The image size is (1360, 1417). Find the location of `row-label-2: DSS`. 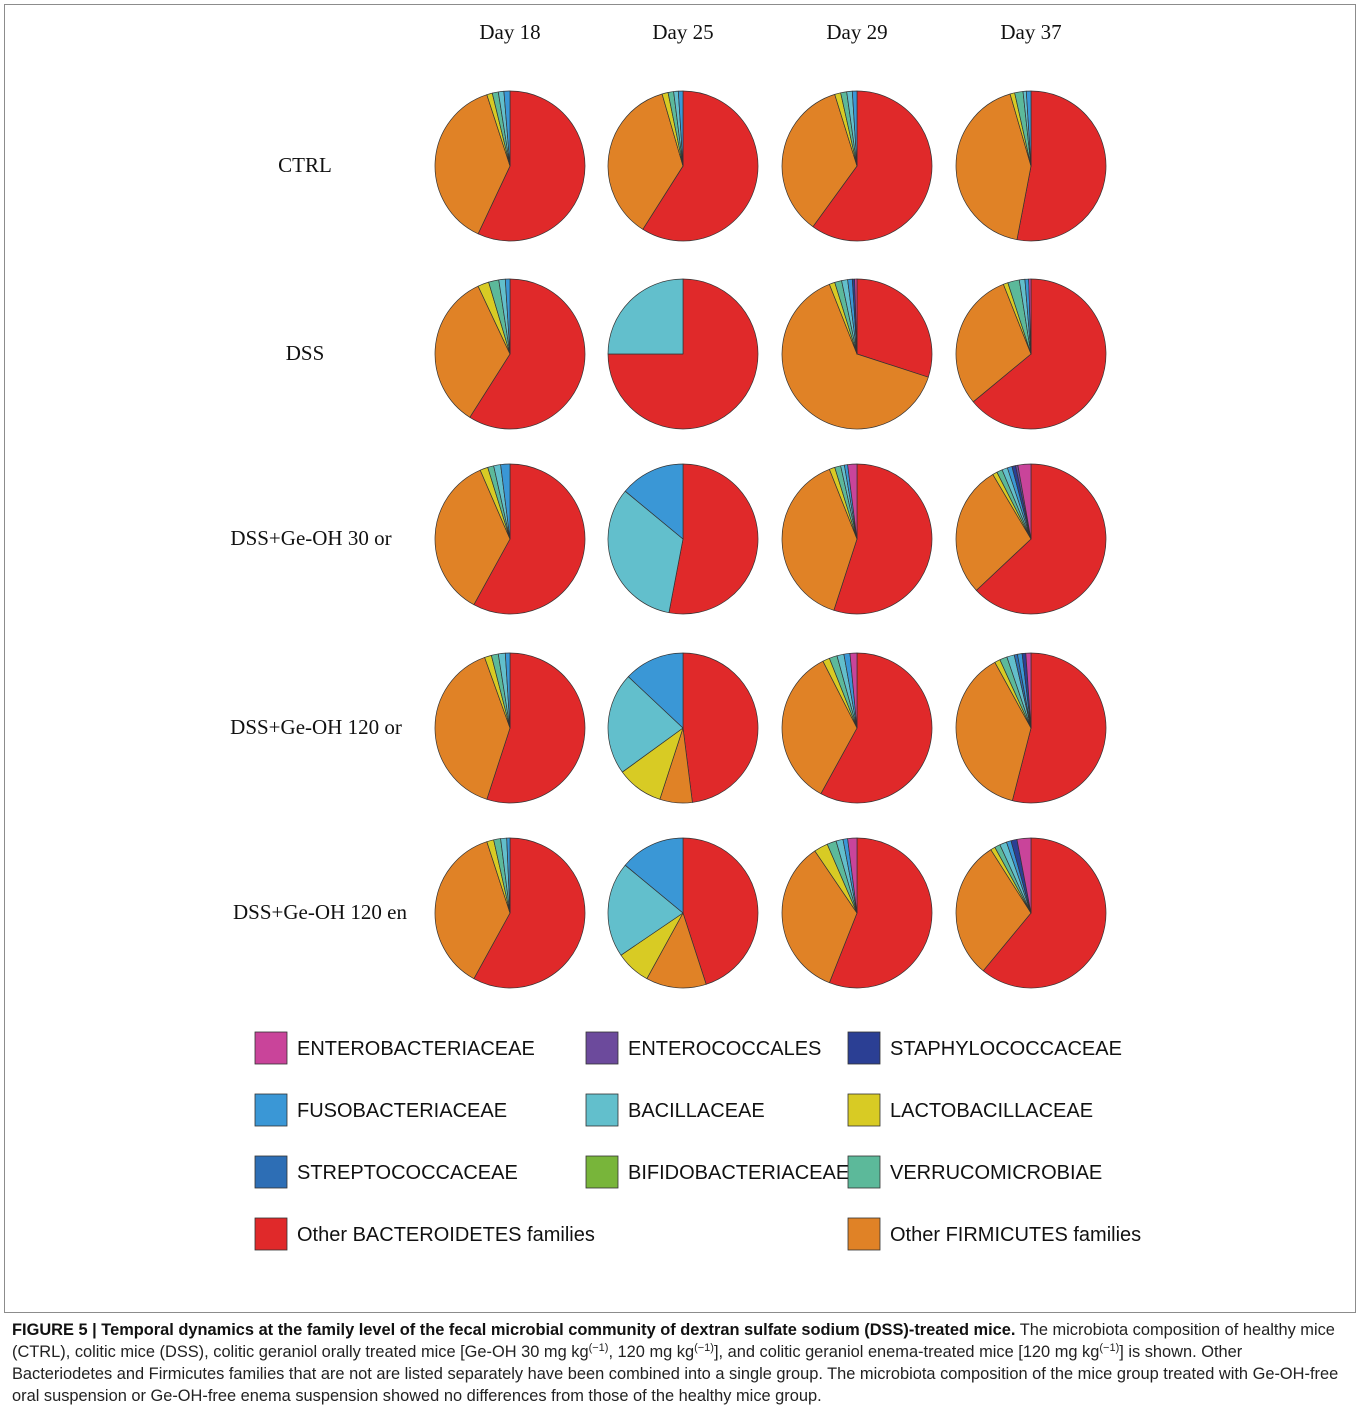

row-label-2: DSS is located at coordinates (305, 353).